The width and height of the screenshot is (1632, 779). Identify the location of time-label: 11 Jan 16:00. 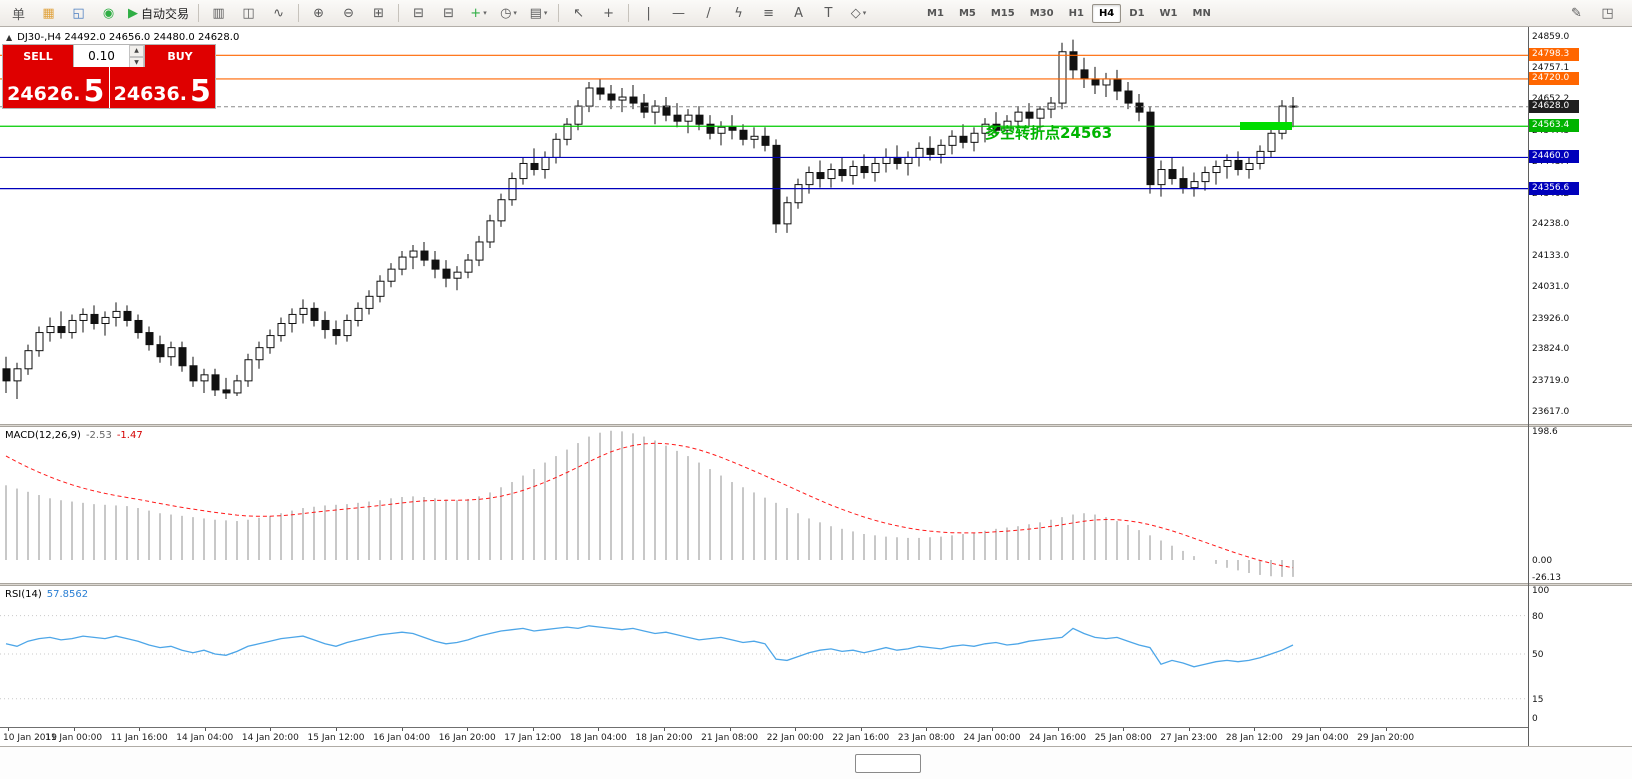
(139, 738).